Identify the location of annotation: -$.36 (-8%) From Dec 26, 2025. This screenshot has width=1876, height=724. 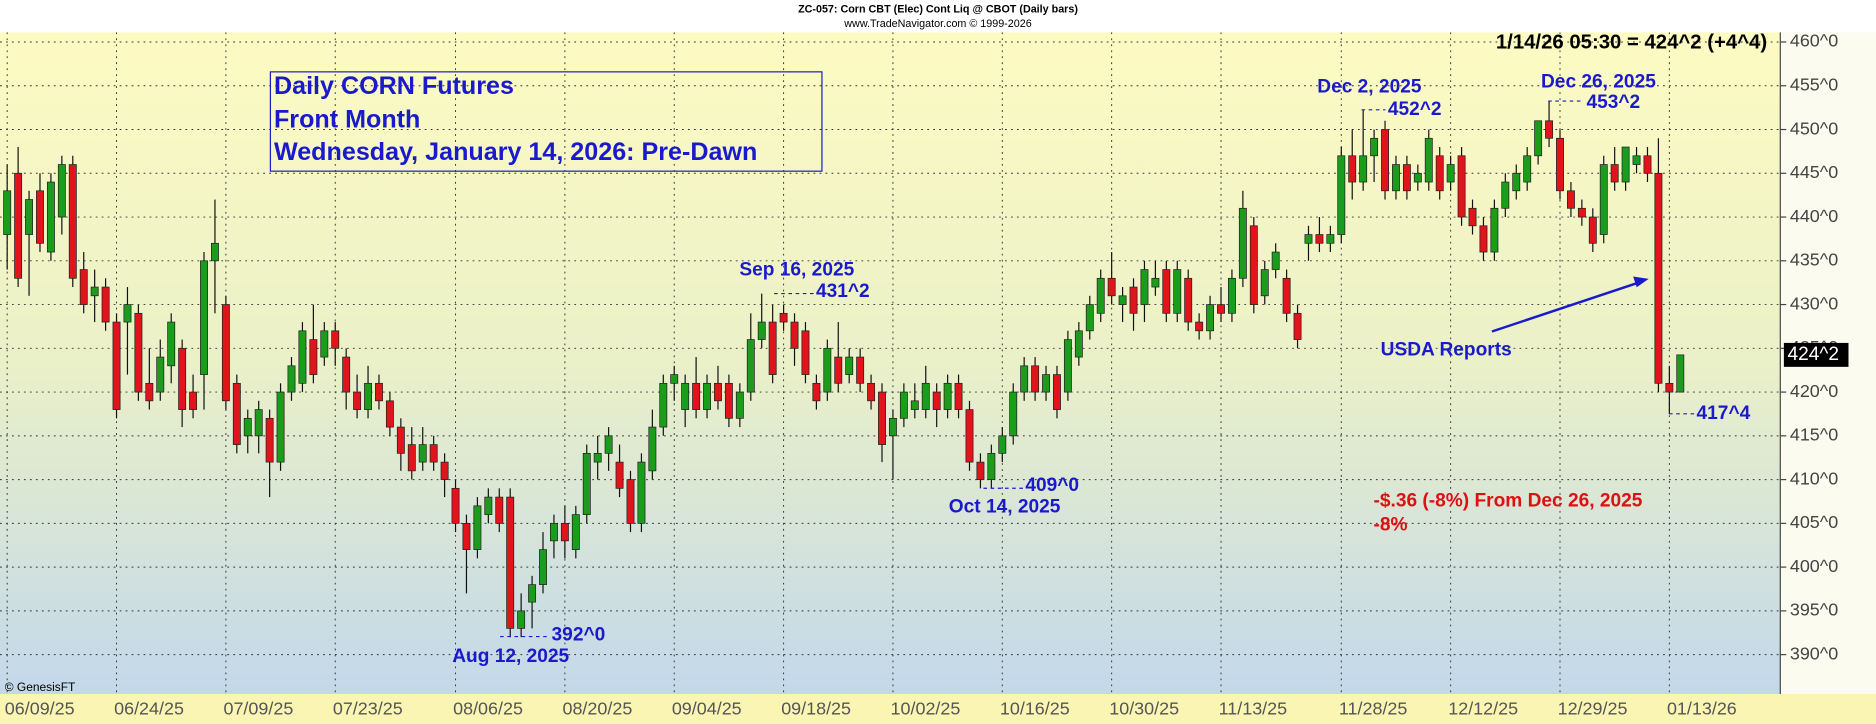
(1508, 500).